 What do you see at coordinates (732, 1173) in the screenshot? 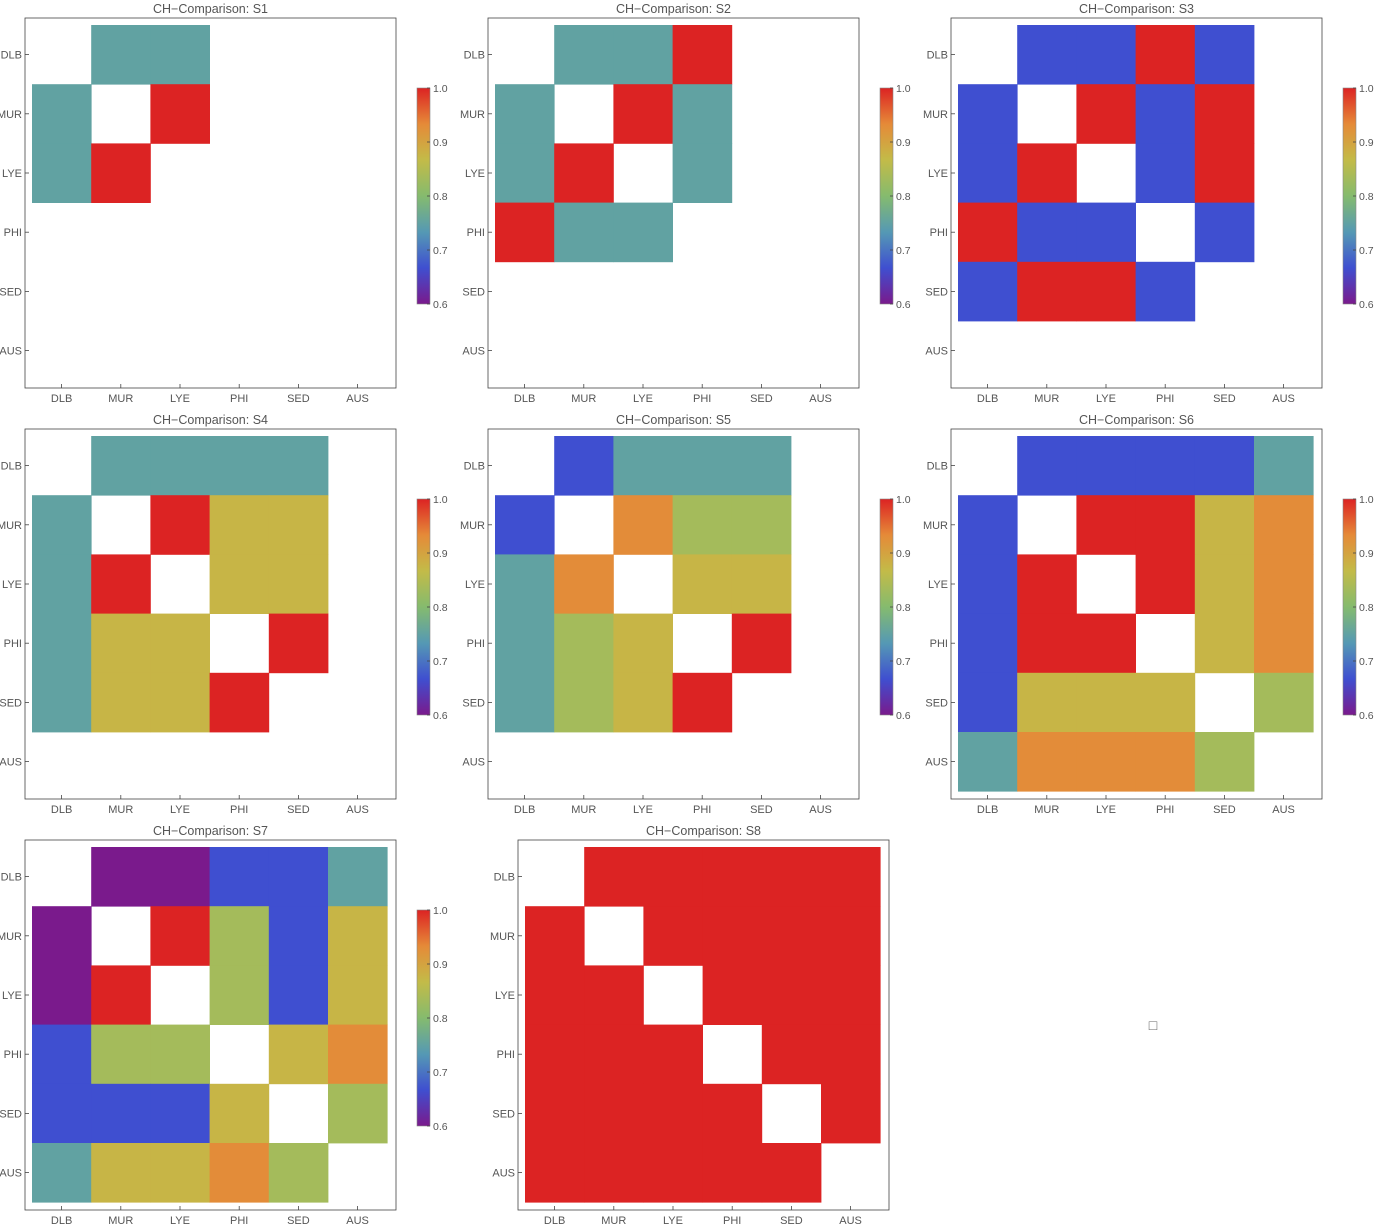
I see `heatmap-cell-AUS-PHI` at bounding box center [732, 1173].